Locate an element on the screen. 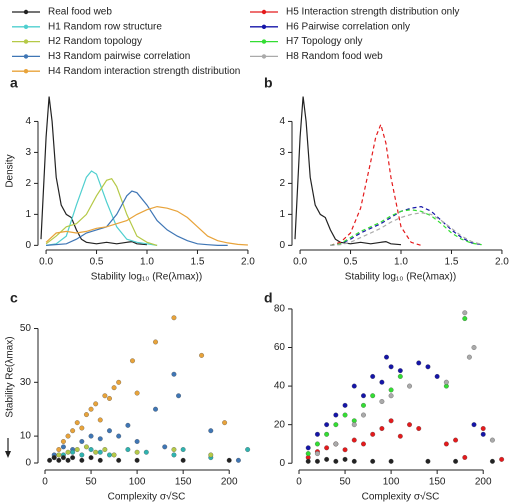 The image size is (515, 503). y-tick-label: 4 is located at coordinates (28, 121).